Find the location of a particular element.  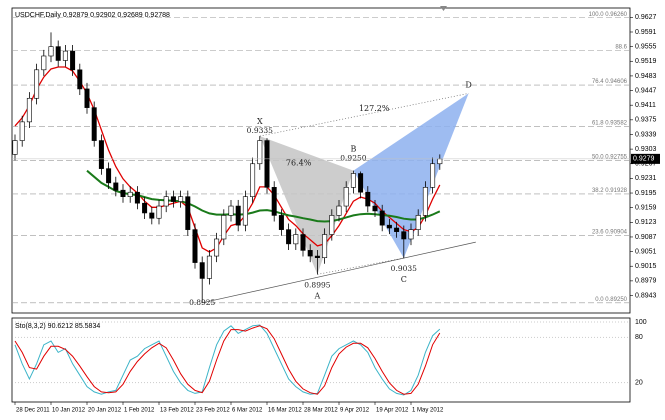

low-price-label: 0.8925 is located at coordinates (202, 302).